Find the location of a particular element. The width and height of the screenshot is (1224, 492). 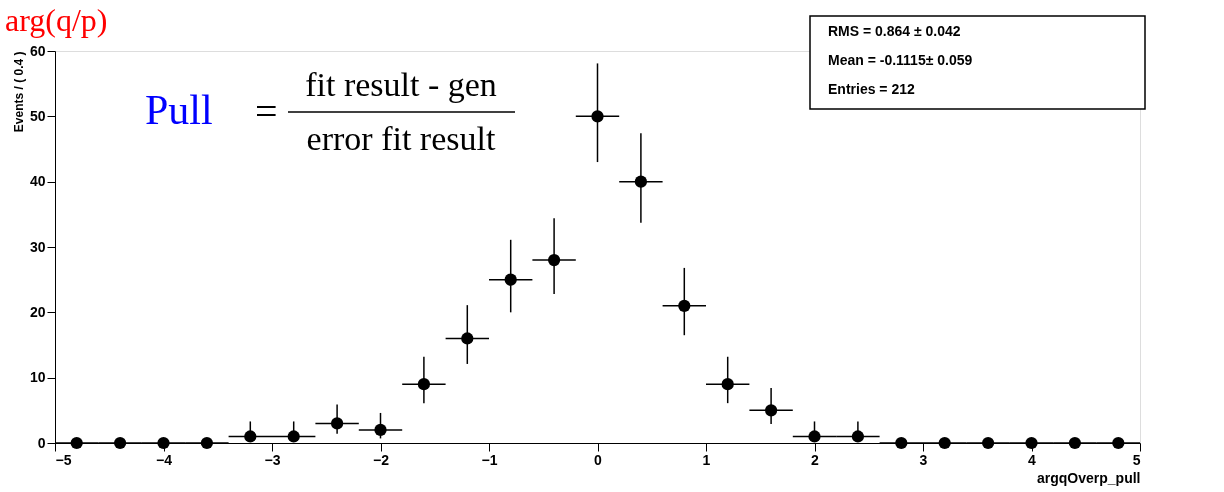

x-tick-label: −3 is located at coordinates (272, 459).